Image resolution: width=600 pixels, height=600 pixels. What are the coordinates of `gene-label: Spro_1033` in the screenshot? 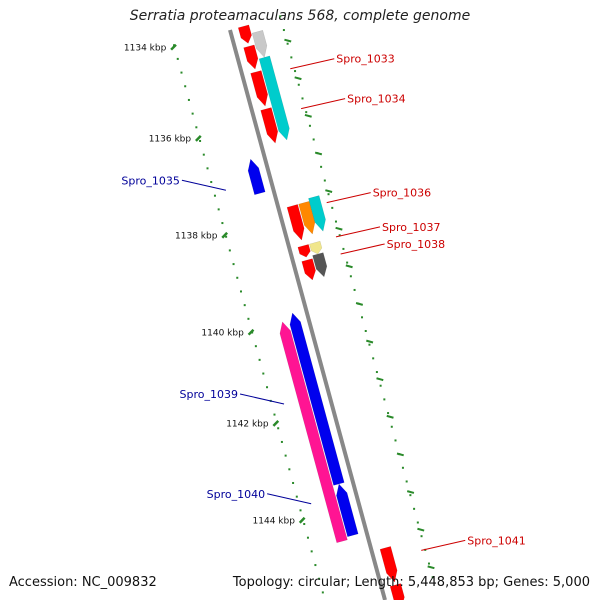 It's located at (365, 59).